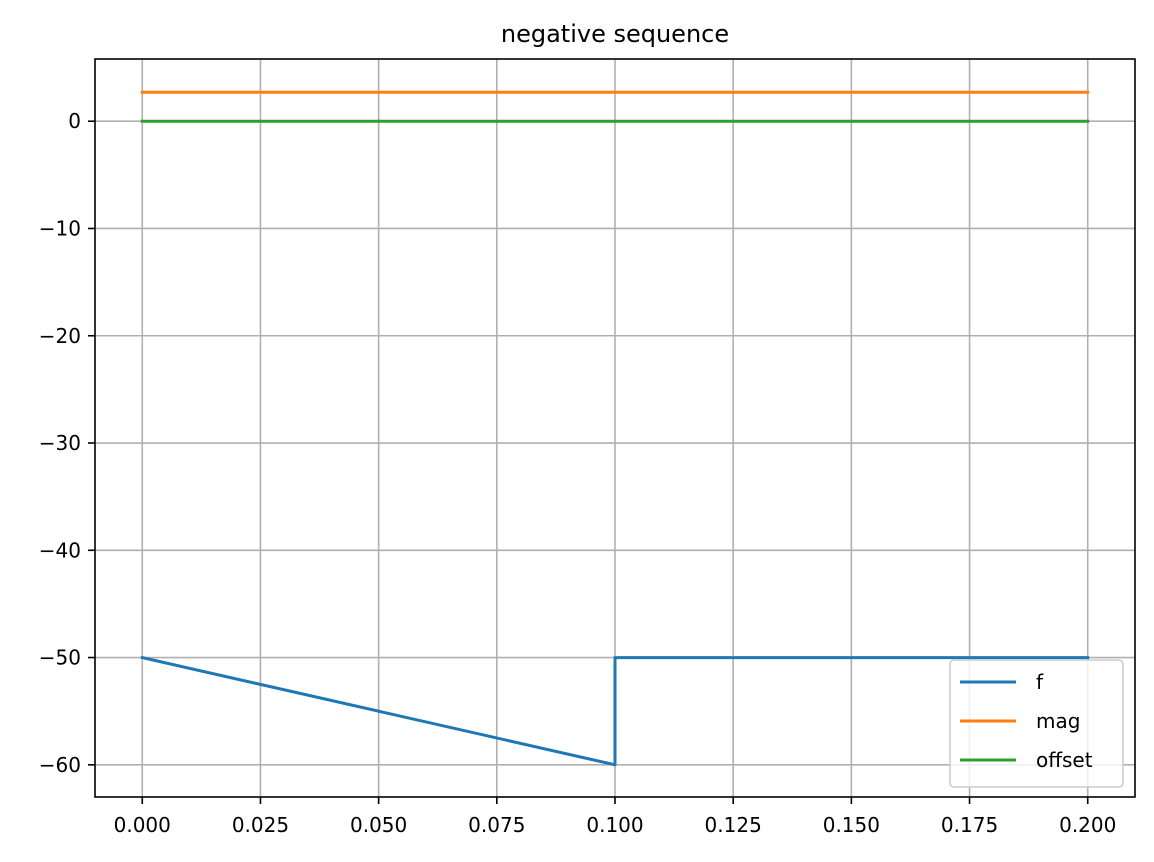 The image size is (1154, 862). I want to click on y-tick-label: 0, so click(74, 121).